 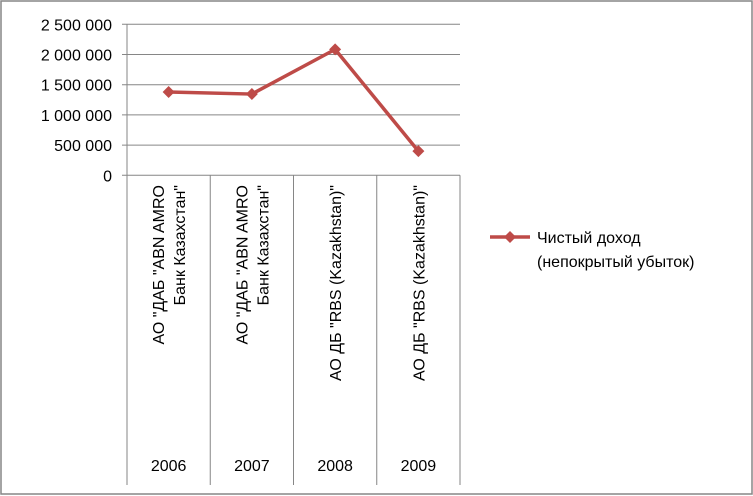 I want to click on series-line, so click(x=294, y=100).